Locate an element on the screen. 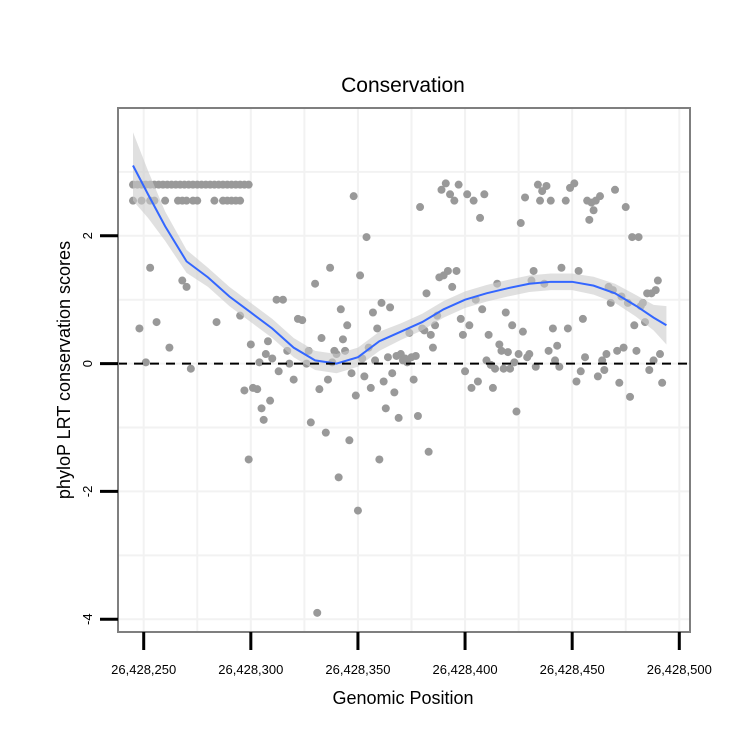 This screenshot has height=750, width=750. x-tick-label: 26,428,350 is located at coordinates (357, 669).